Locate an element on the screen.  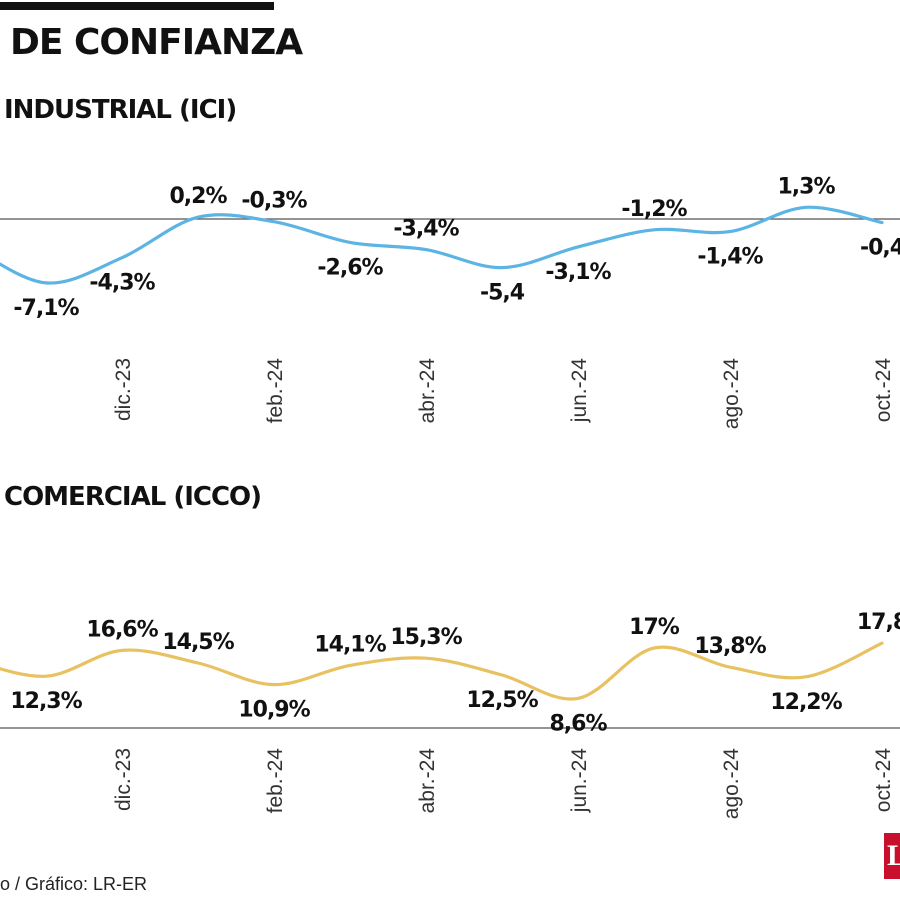
data-label: -2,6% is located at coordinates (350, 267).